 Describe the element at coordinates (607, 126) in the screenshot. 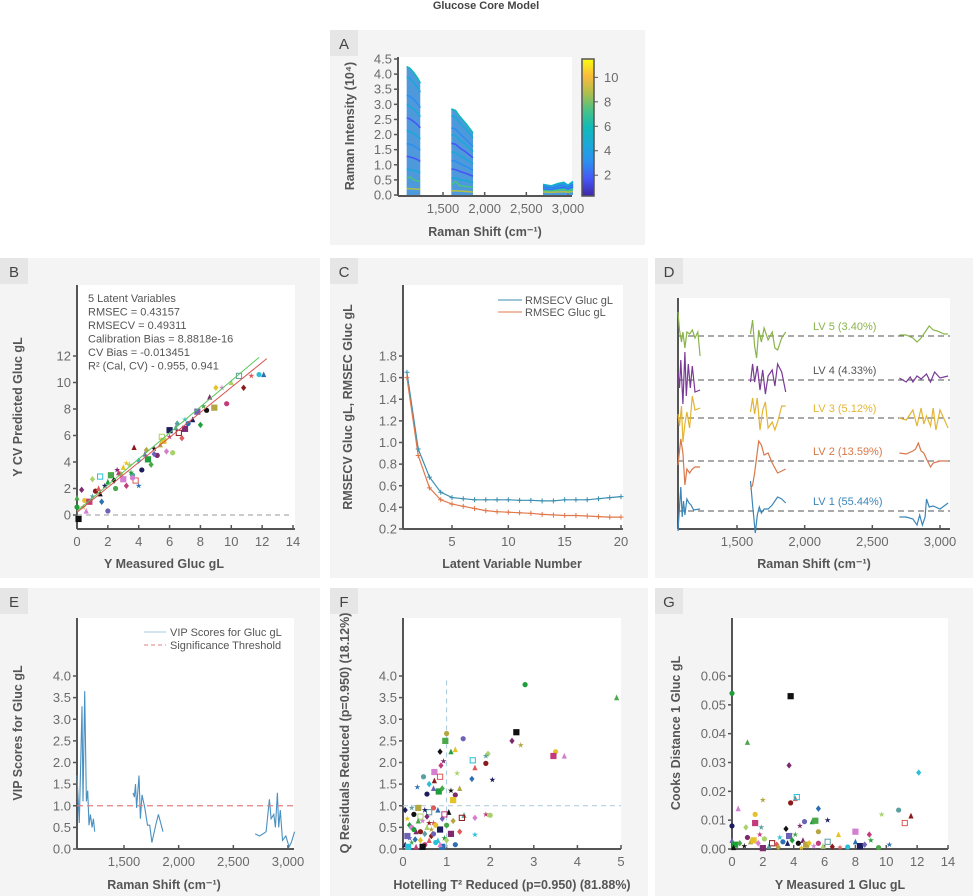

I see `colorbar-tick-label: 6` at that location.